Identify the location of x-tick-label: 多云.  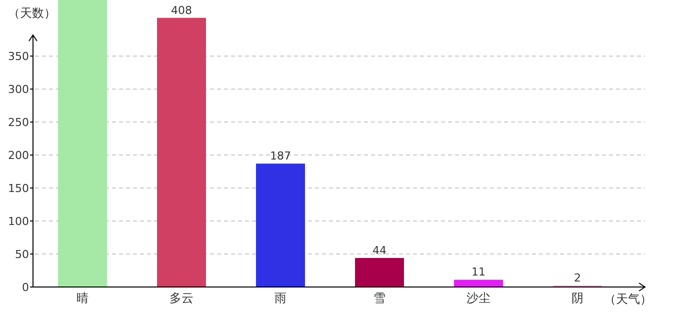
(182, 298).